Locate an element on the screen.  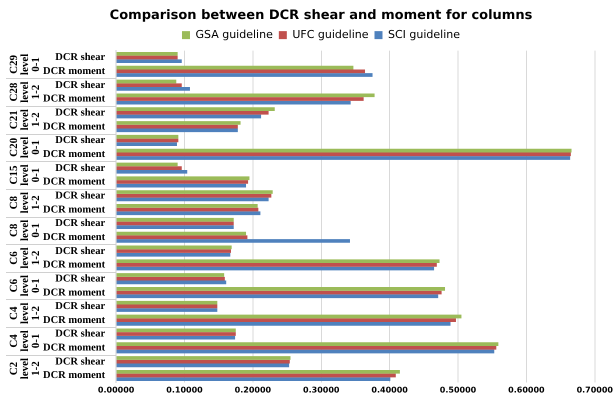
text: C29 level 0-1 is located at coordinates (25, 65).